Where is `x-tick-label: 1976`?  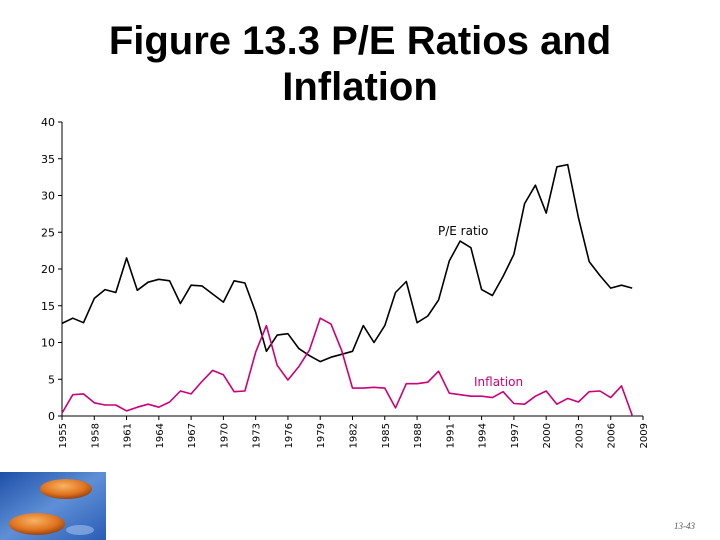
x-tick-label: 1976 is located at coordinates (289, 435).